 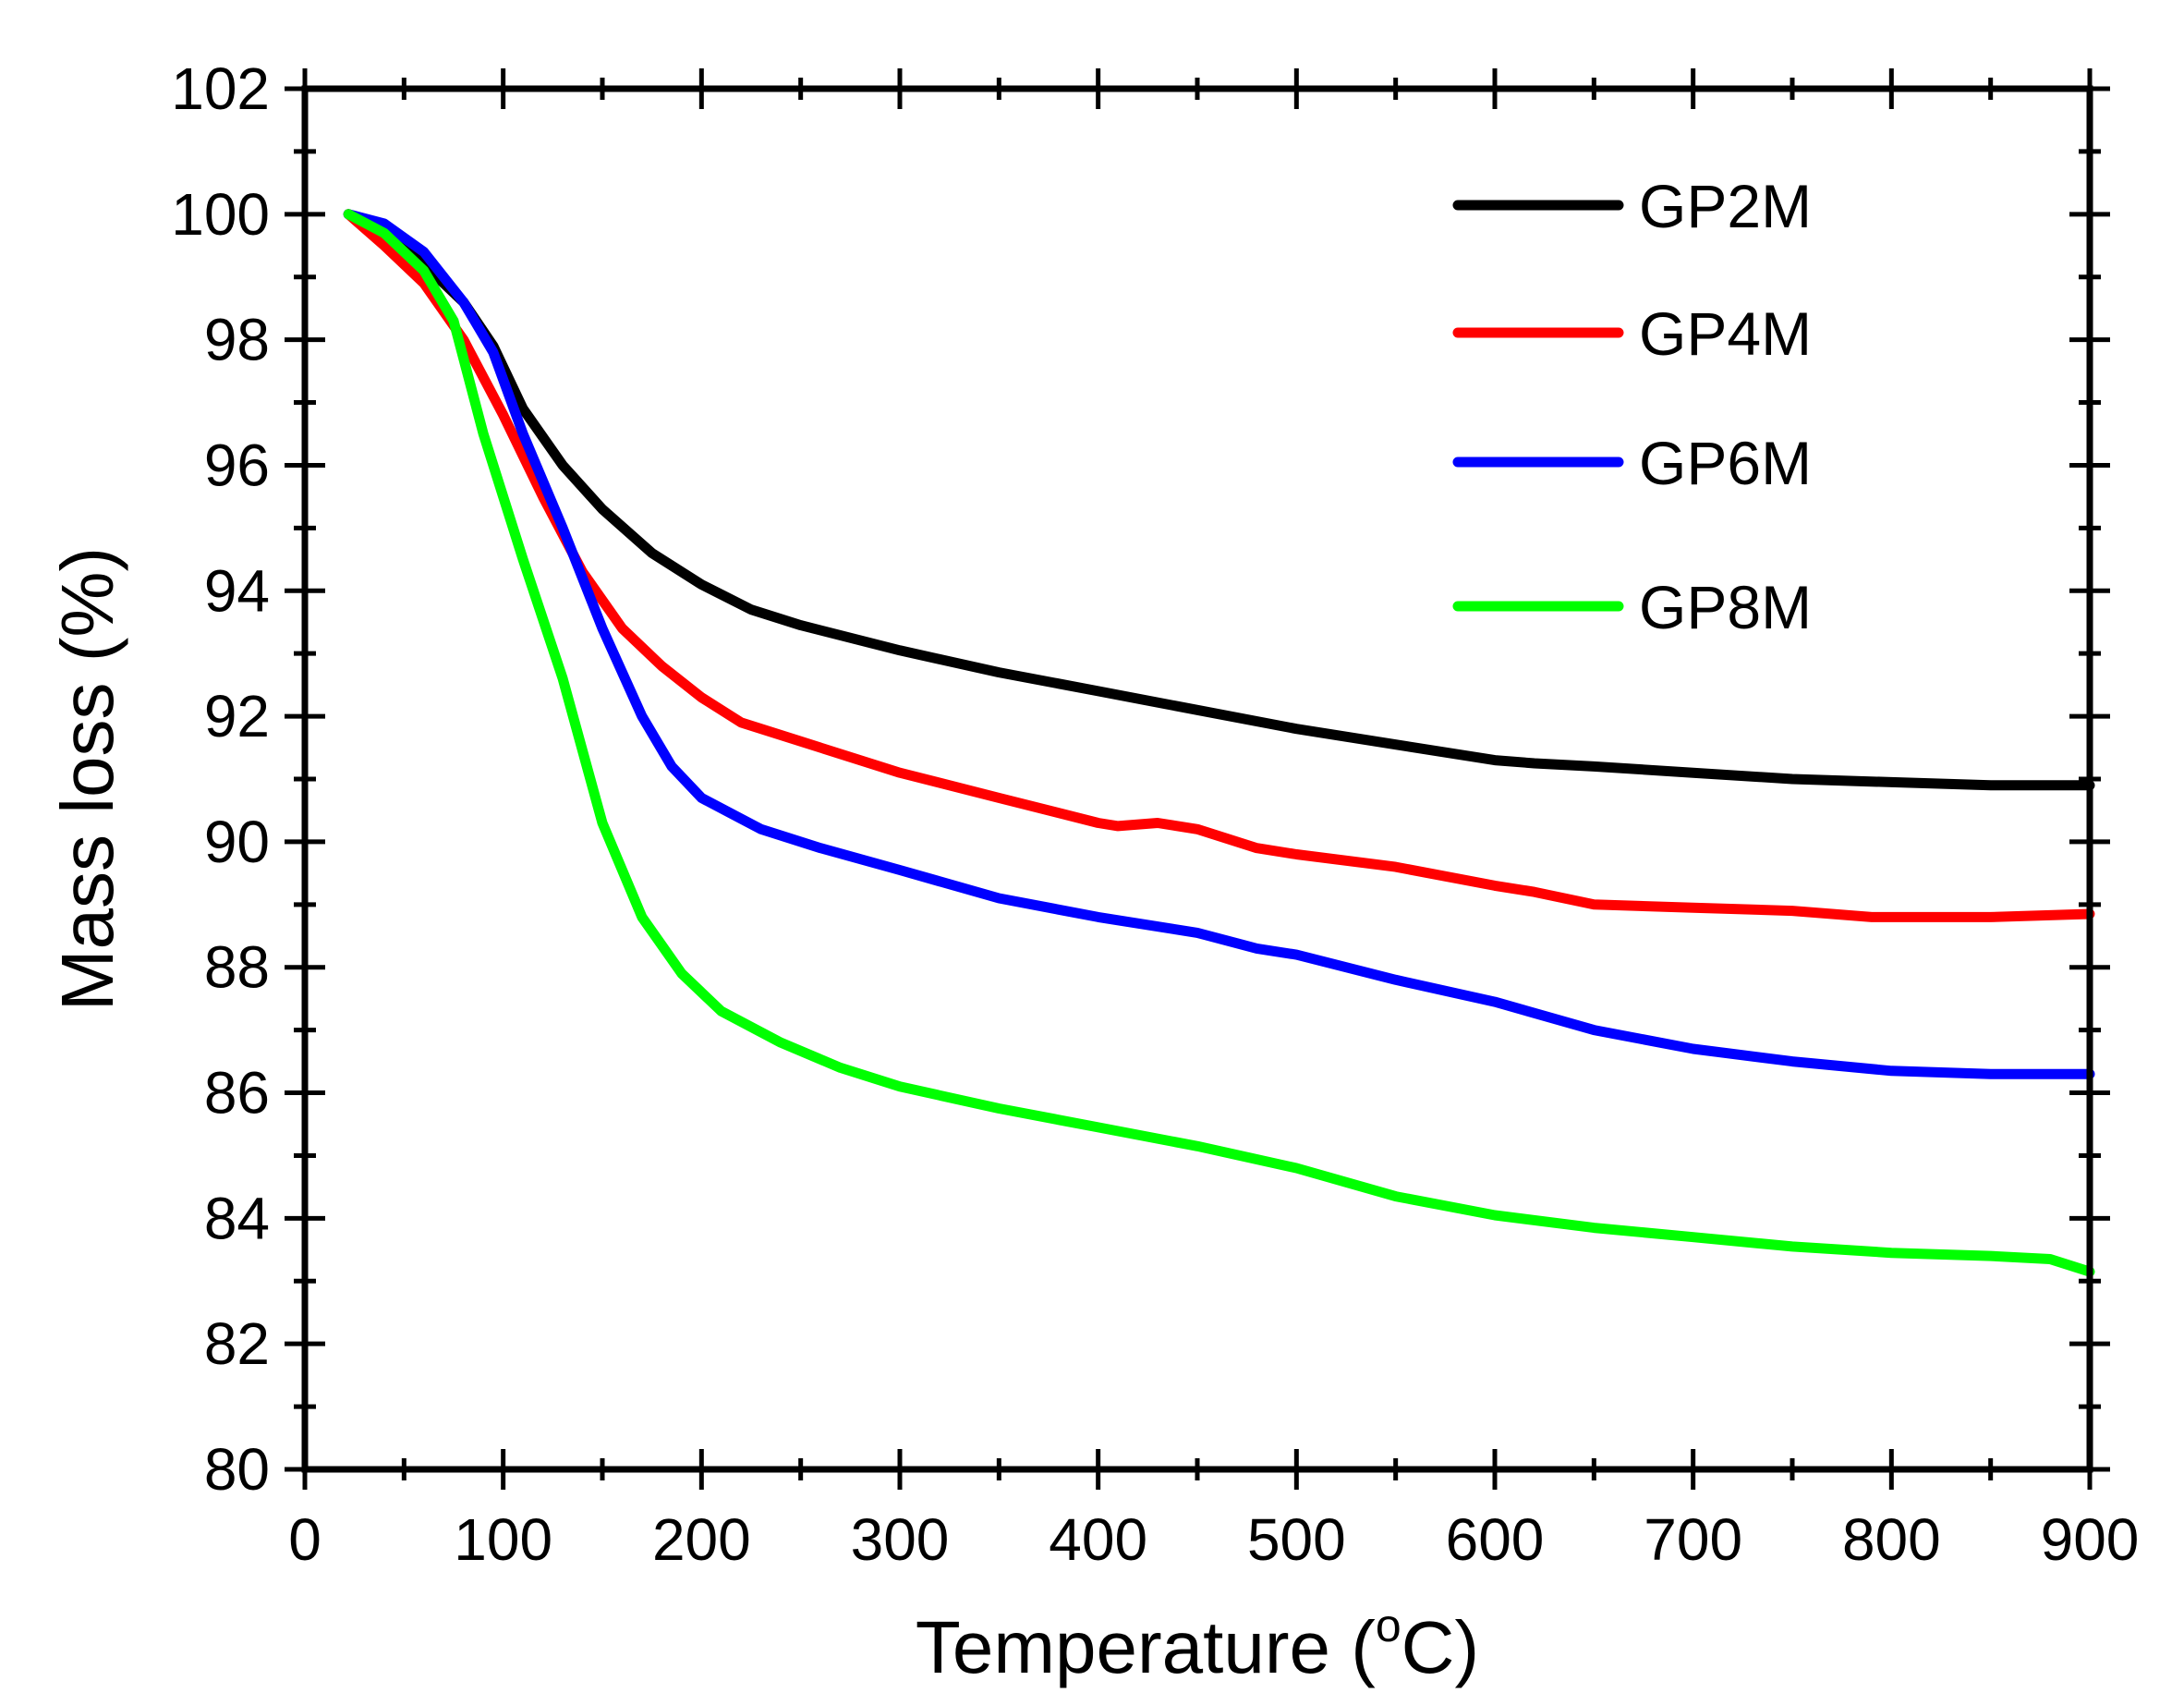 What do you see at coordinates (305, 1539) in the screenshot?
I see `x-tick-label: 0` at bounding box center [305, 1539].